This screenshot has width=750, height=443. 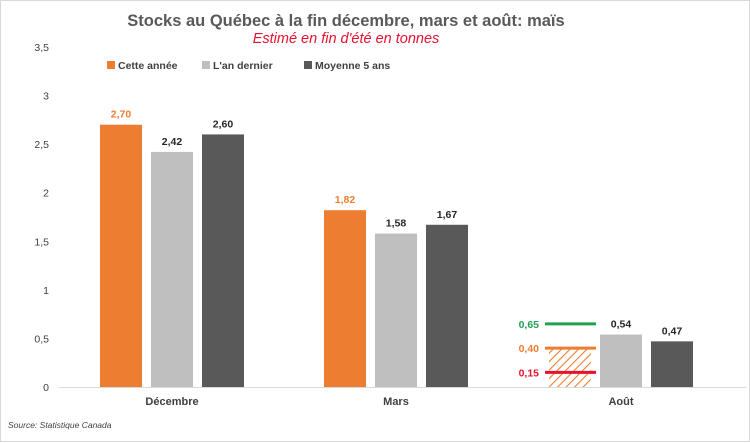 I want to click on estimate-label: 0,15, so click(x=529, y=373).